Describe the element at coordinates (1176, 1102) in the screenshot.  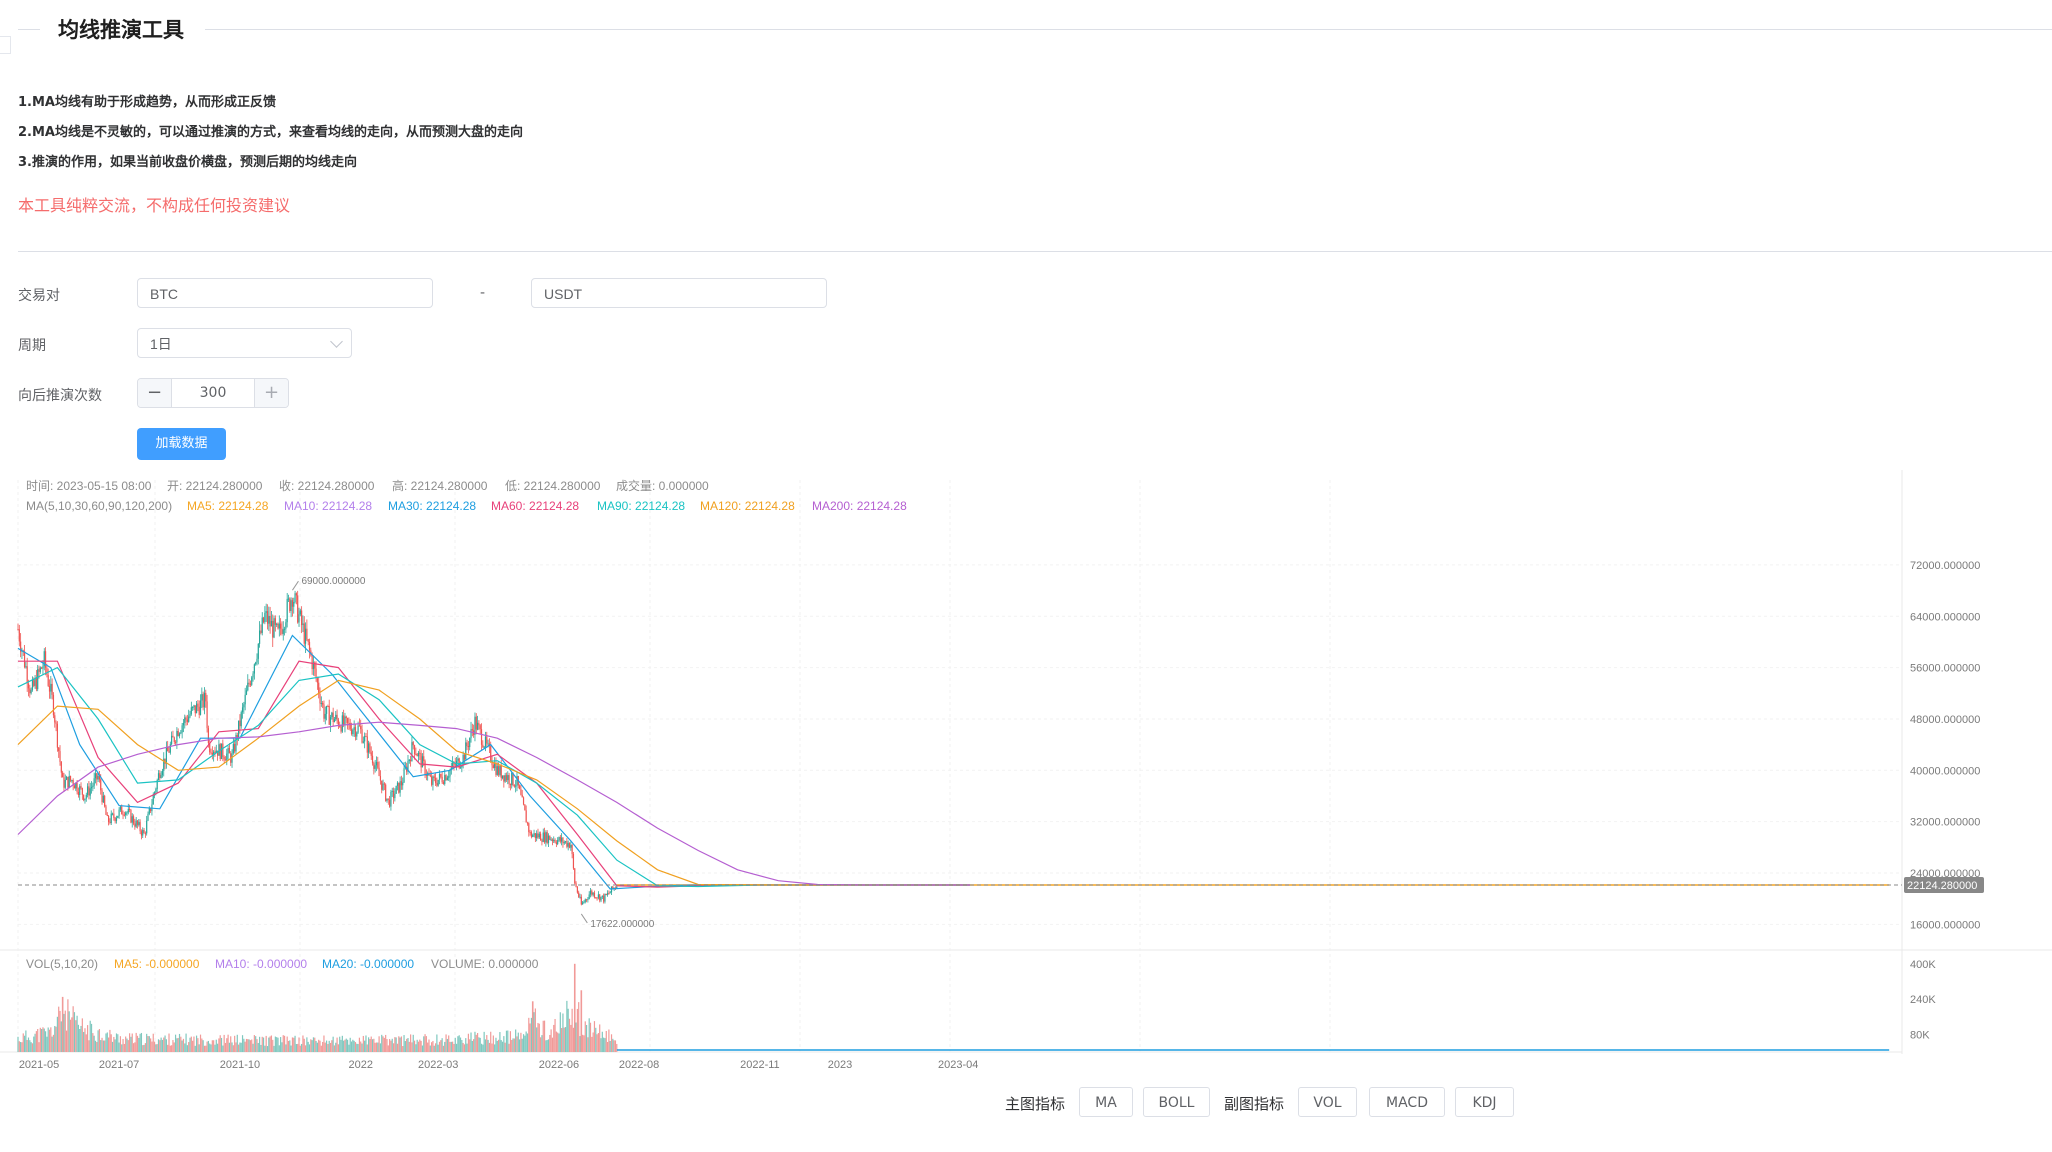
I see `indicator-boll-button: BOLL` at that location.